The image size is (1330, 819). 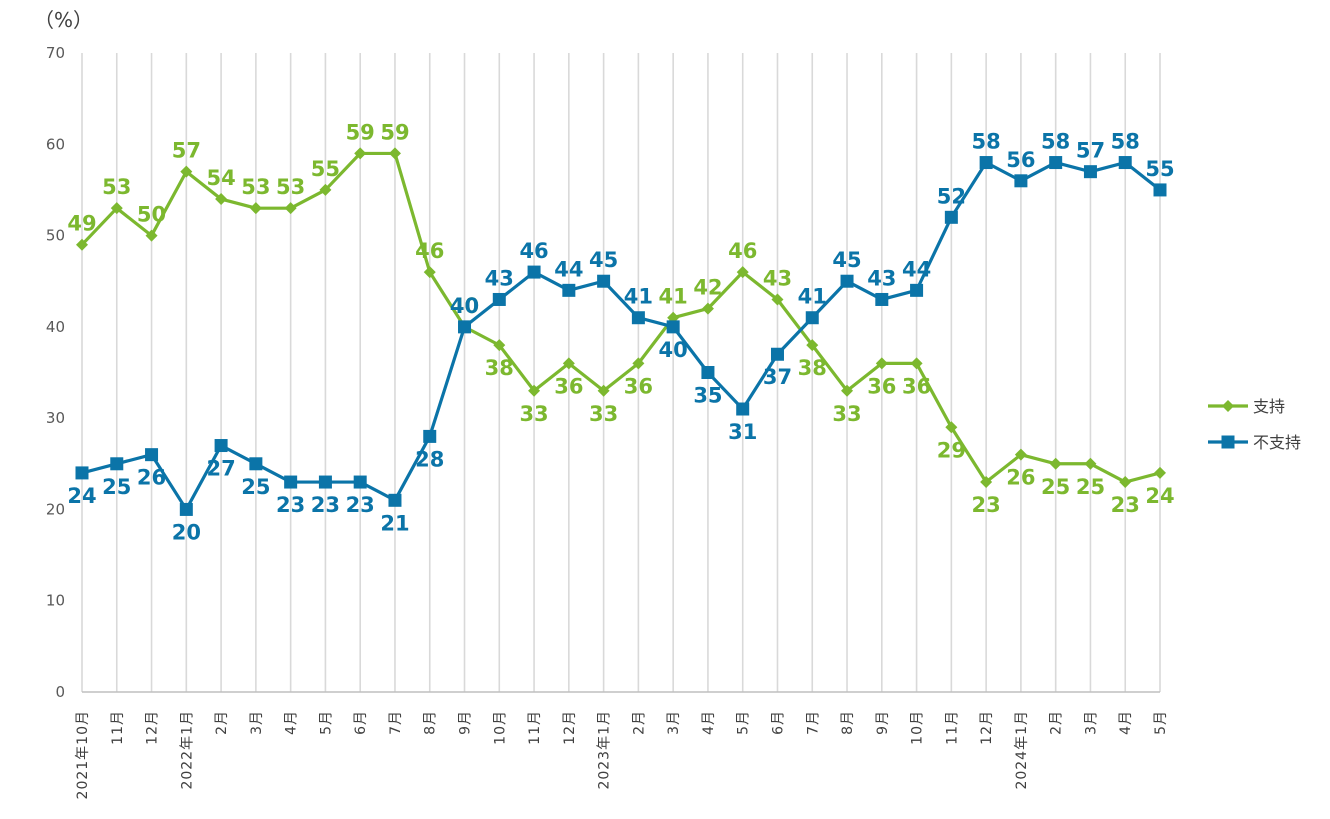 What do you see at coordinates (951, 450) in the screenshot?
I see `data-label: 29` at bounding box center [951, 450].